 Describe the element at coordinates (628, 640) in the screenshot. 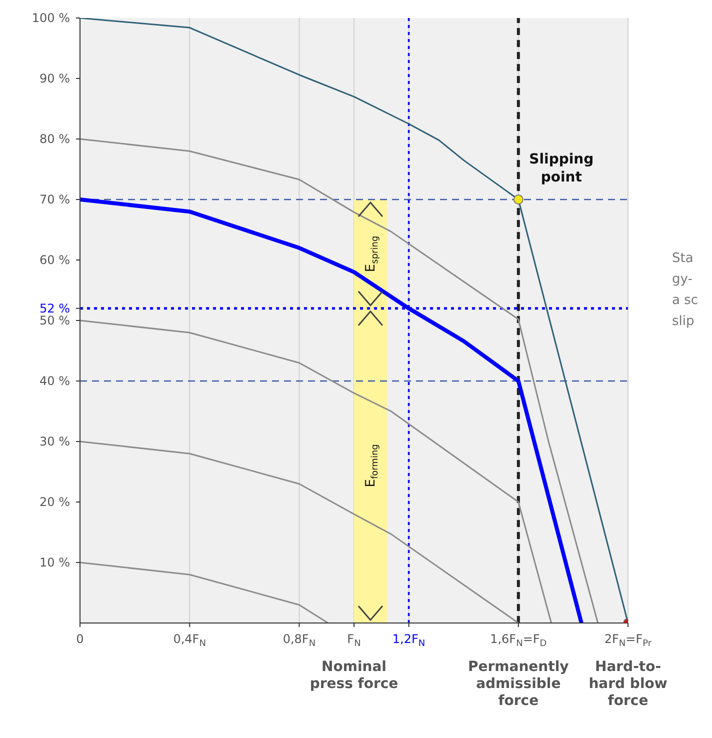

I see `x-tick-label: 2F$_{N}$=F$_{Pr}$` at that location.